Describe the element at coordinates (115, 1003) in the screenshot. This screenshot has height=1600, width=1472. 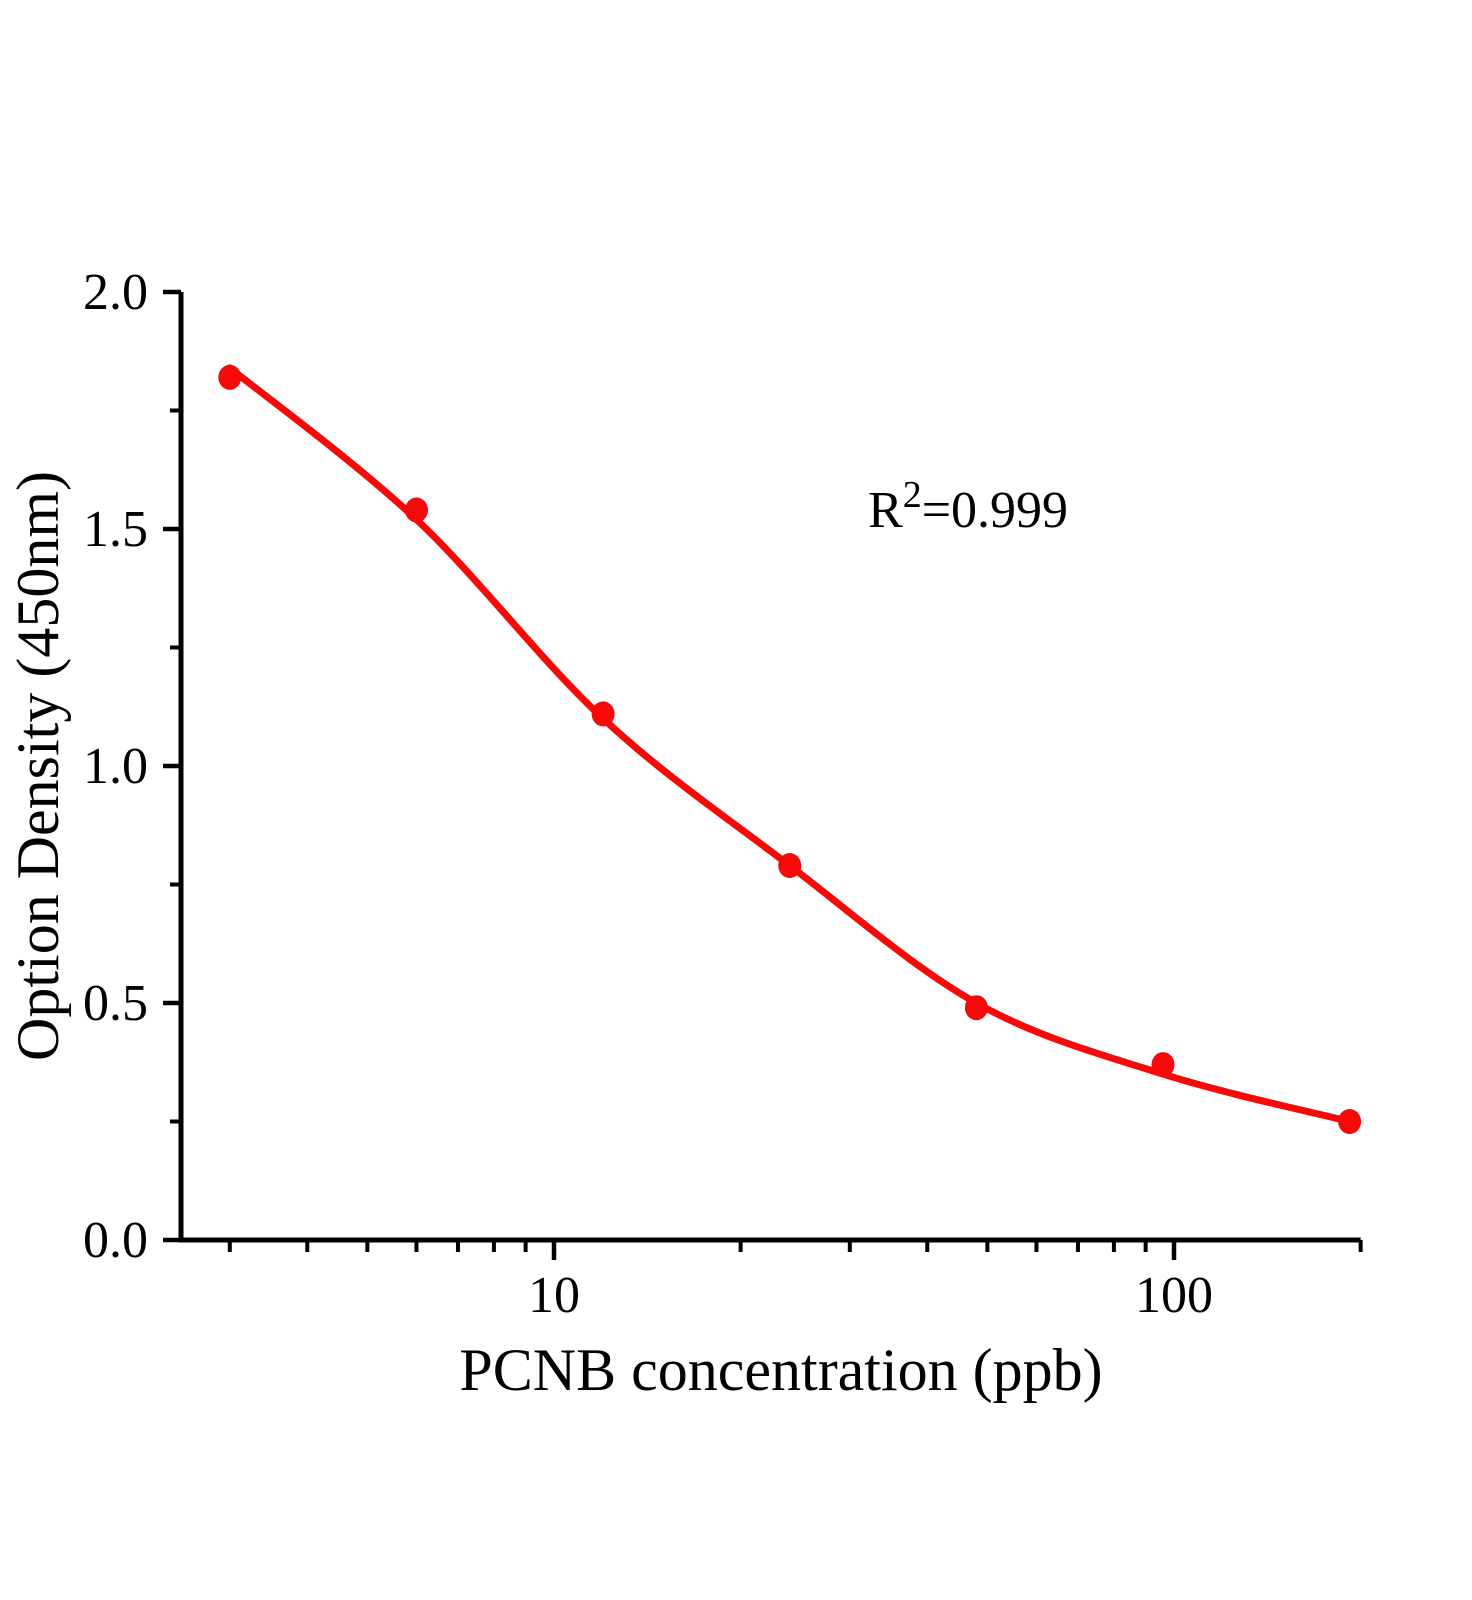
I see `y-tick-label: 0.5` at that location.